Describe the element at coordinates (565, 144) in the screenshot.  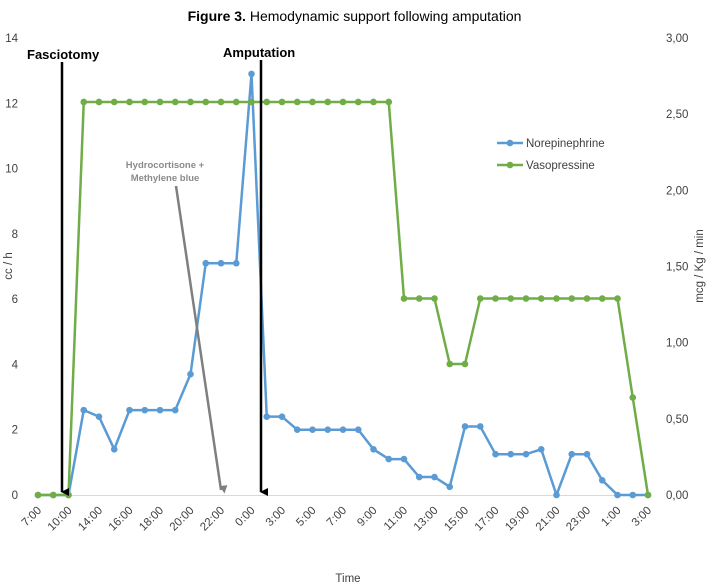
I see `legend-label-norepinephrine: Norepinephrine` at that location.